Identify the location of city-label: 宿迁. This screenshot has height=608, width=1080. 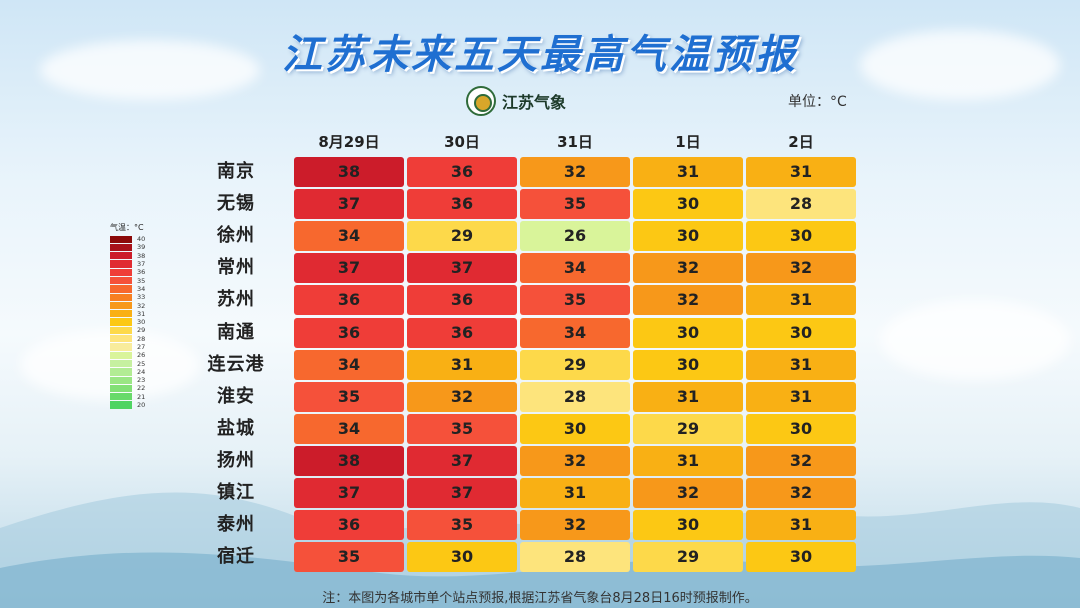
(236, 557).